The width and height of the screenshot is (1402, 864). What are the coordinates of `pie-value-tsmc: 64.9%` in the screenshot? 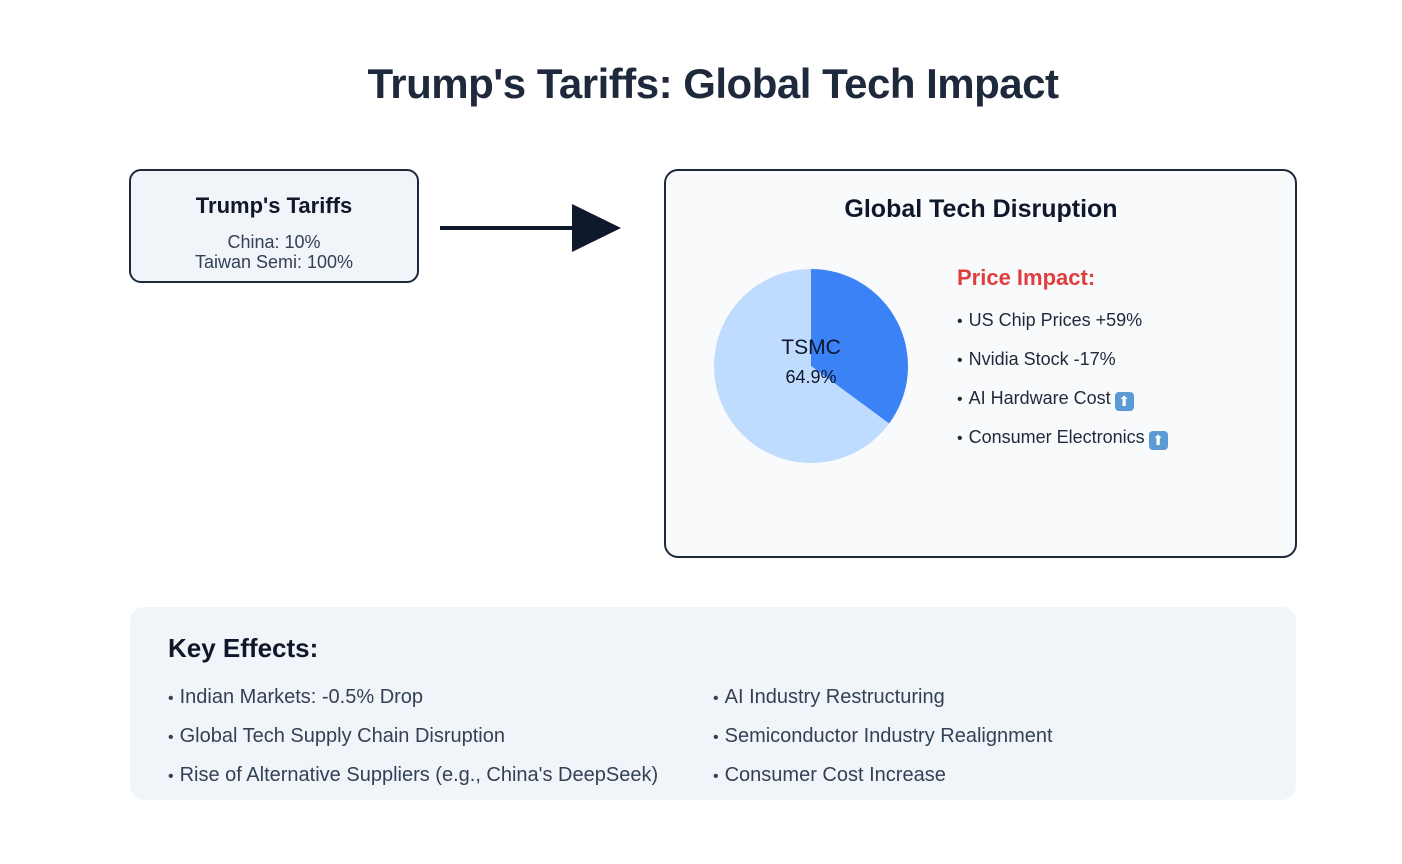 It's located at (810, 377).